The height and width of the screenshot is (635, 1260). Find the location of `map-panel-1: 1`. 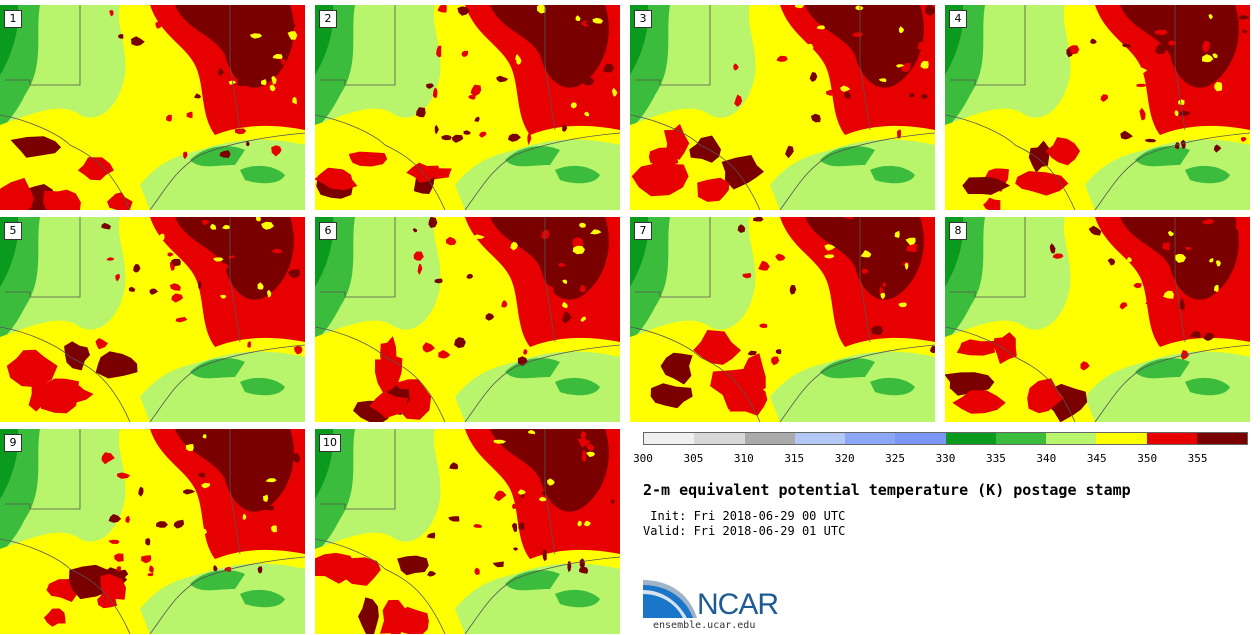

map-panel-1: 1 is located at coordinates (152, 107).